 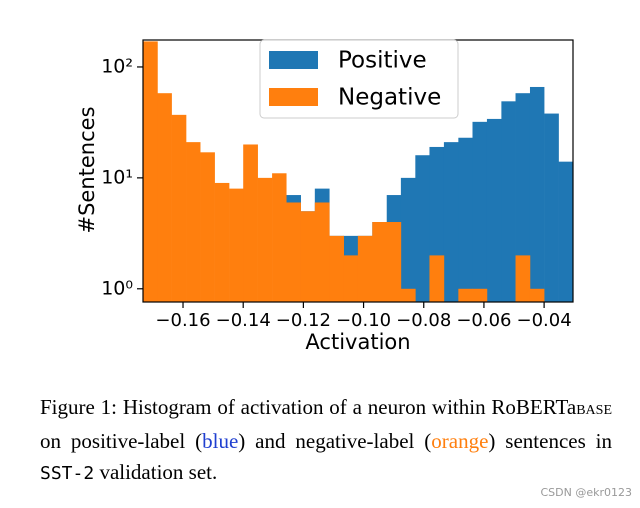 What do you see at coordinates (544, 320) in the screenshot?
I see `x-tick-label: −0.04` at bounding box center [544, 320].